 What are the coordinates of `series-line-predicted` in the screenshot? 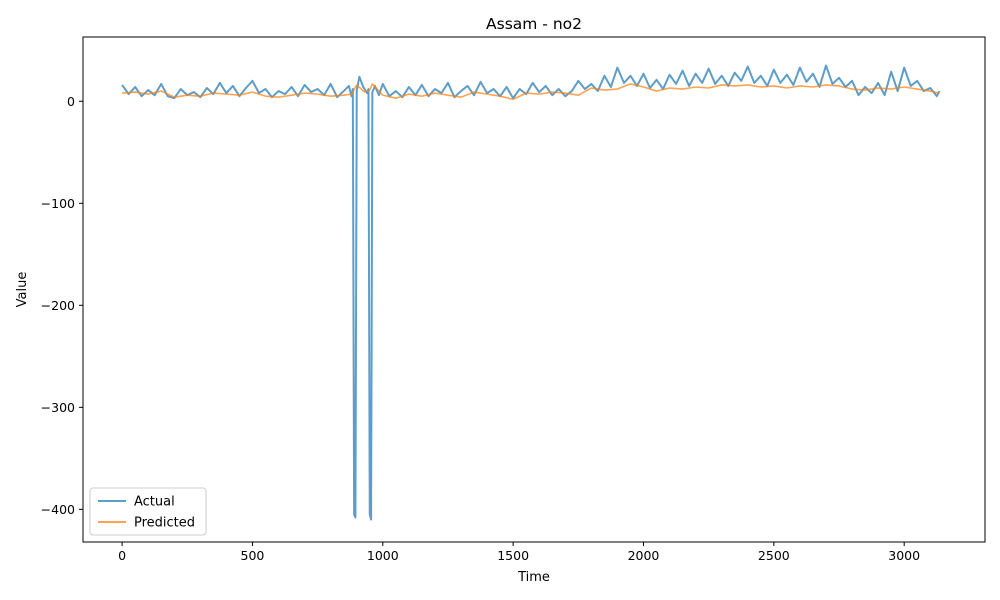 It's located at (531, 92).